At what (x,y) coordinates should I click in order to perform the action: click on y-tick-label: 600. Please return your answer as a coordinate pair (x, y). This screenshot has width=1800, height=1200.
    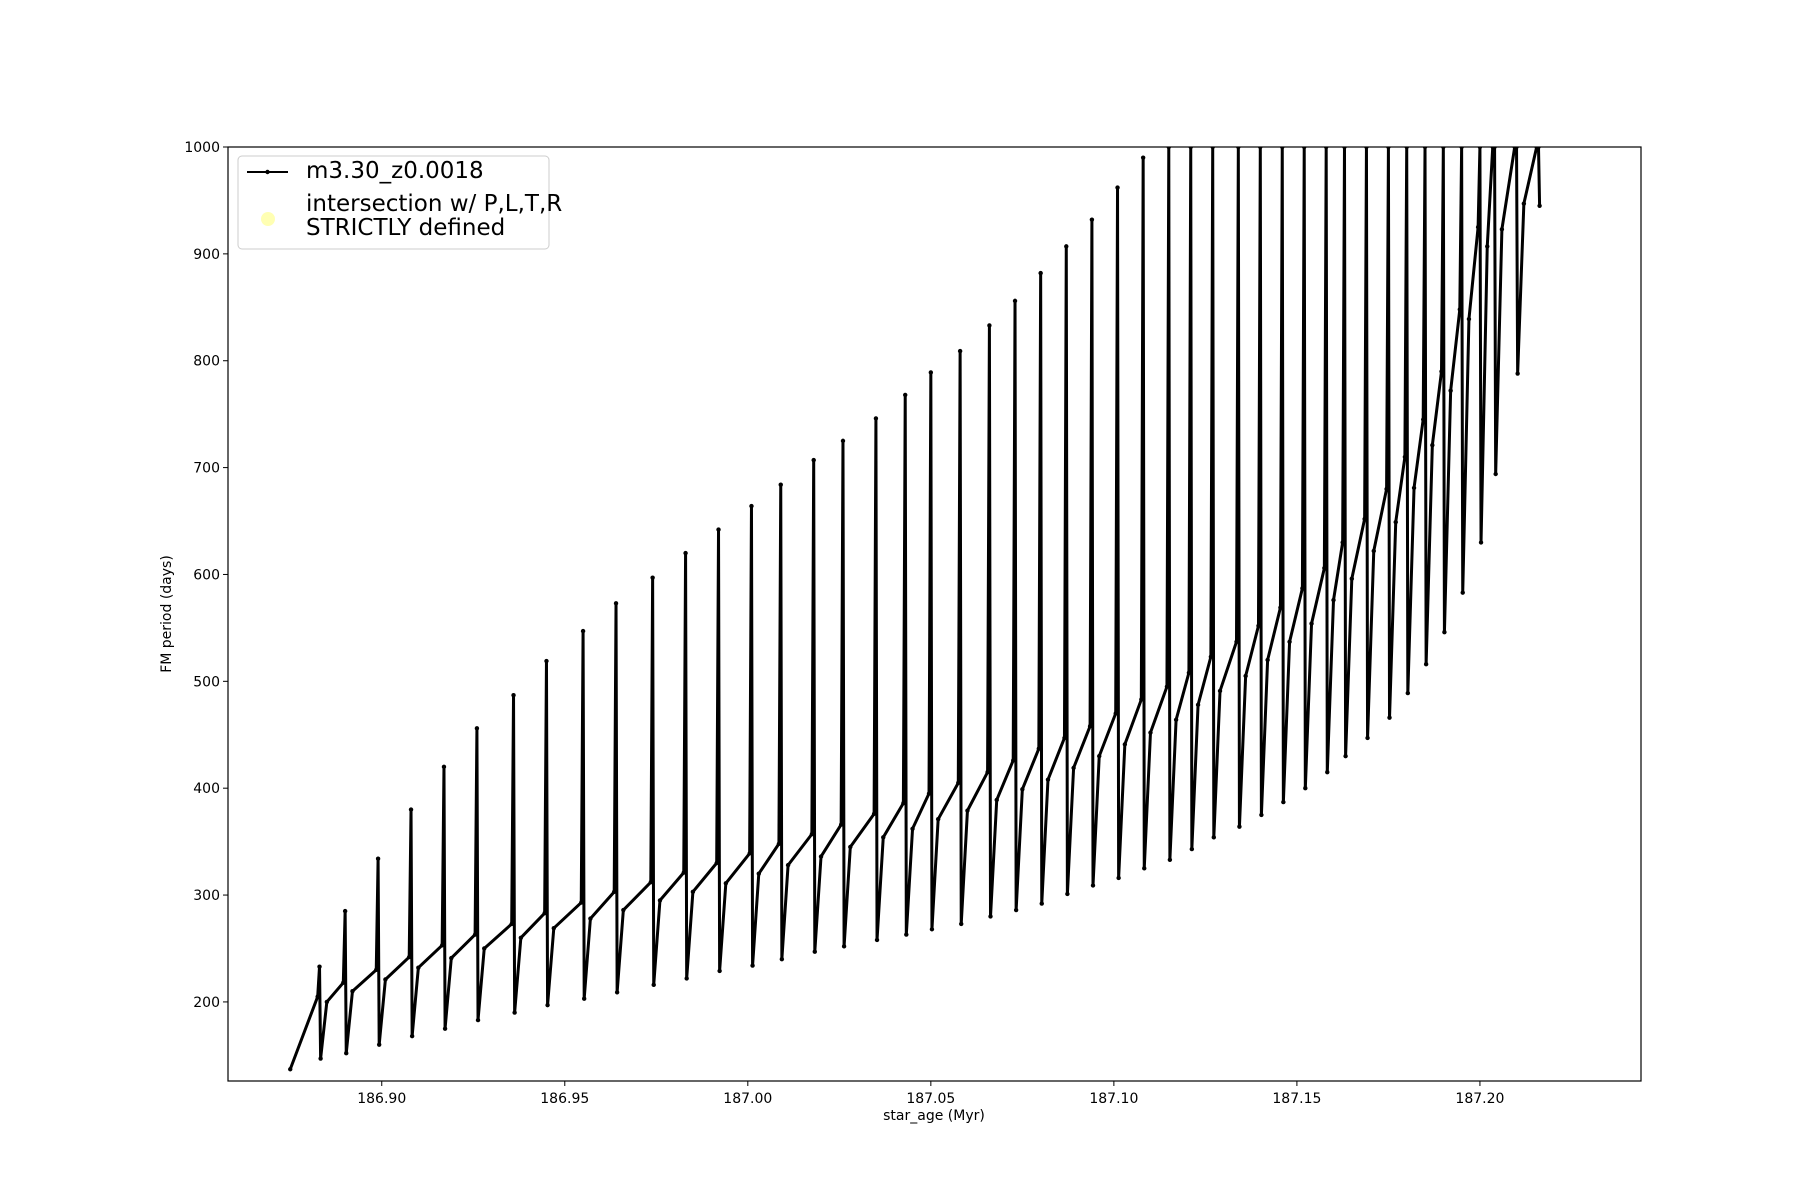
    Looking at the image, I should click on (206, 575).